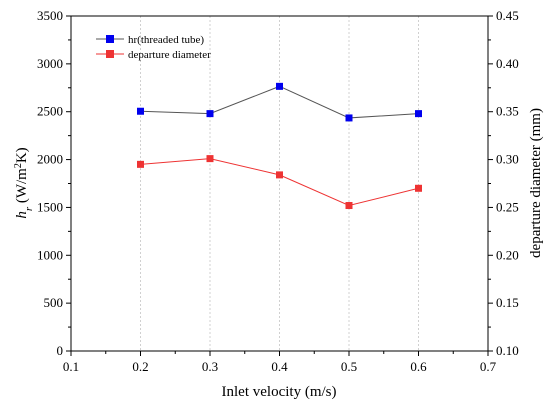  I want to click on y-axis-label-right: departure diameter (mm), so click(536, 183).